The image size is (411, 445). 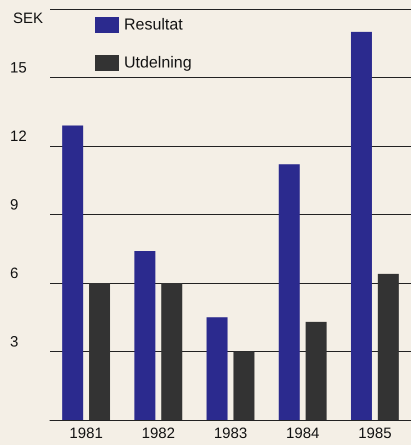 I want to click on y-tick-label: 12, so click(x=18, y=136).